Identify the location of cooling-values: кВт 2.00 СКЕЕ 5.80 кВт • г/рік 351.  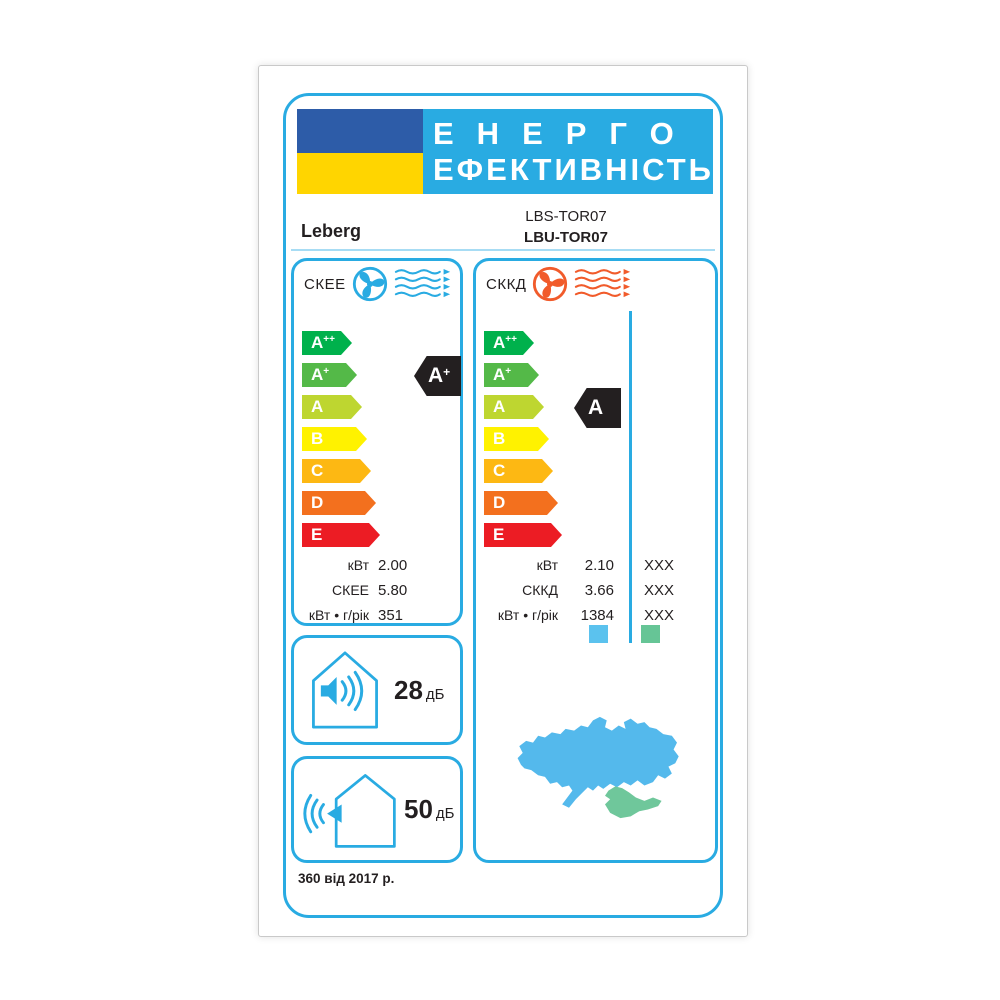
(376, 590).